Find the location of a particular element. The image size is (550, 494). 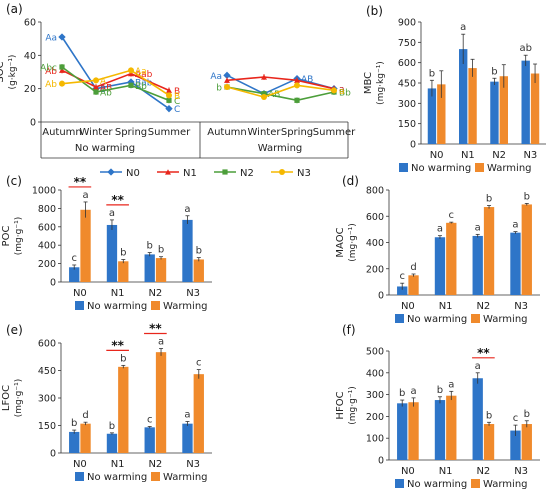

panel-label: (b) is located at coordinates (374, 11).